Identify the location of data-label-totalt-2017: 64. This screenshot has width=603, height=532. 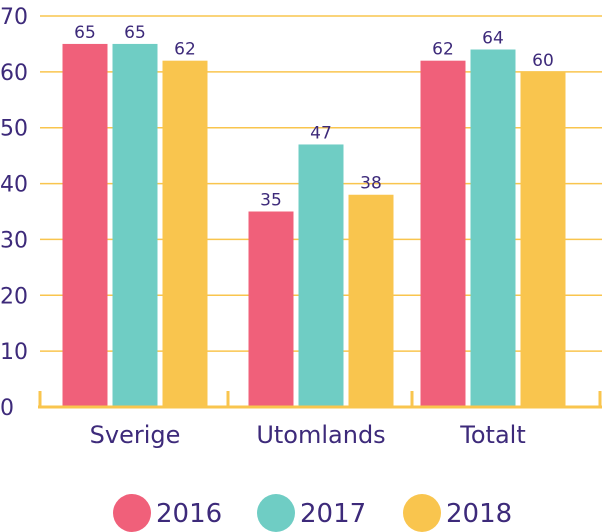
(493, 39).